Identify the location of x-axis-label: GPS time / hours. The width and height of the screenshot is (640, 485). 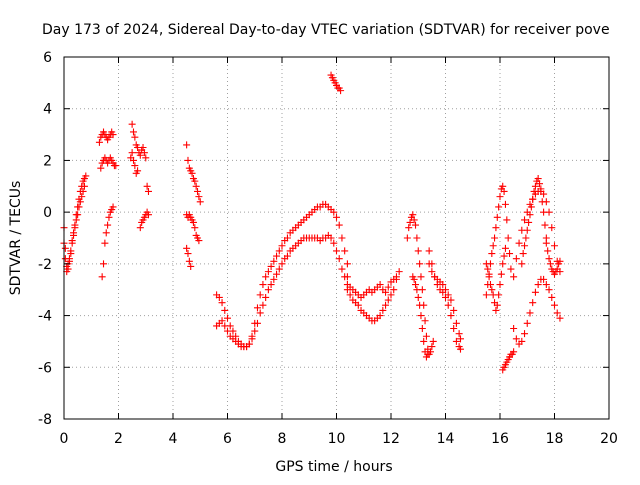
(333, 467).